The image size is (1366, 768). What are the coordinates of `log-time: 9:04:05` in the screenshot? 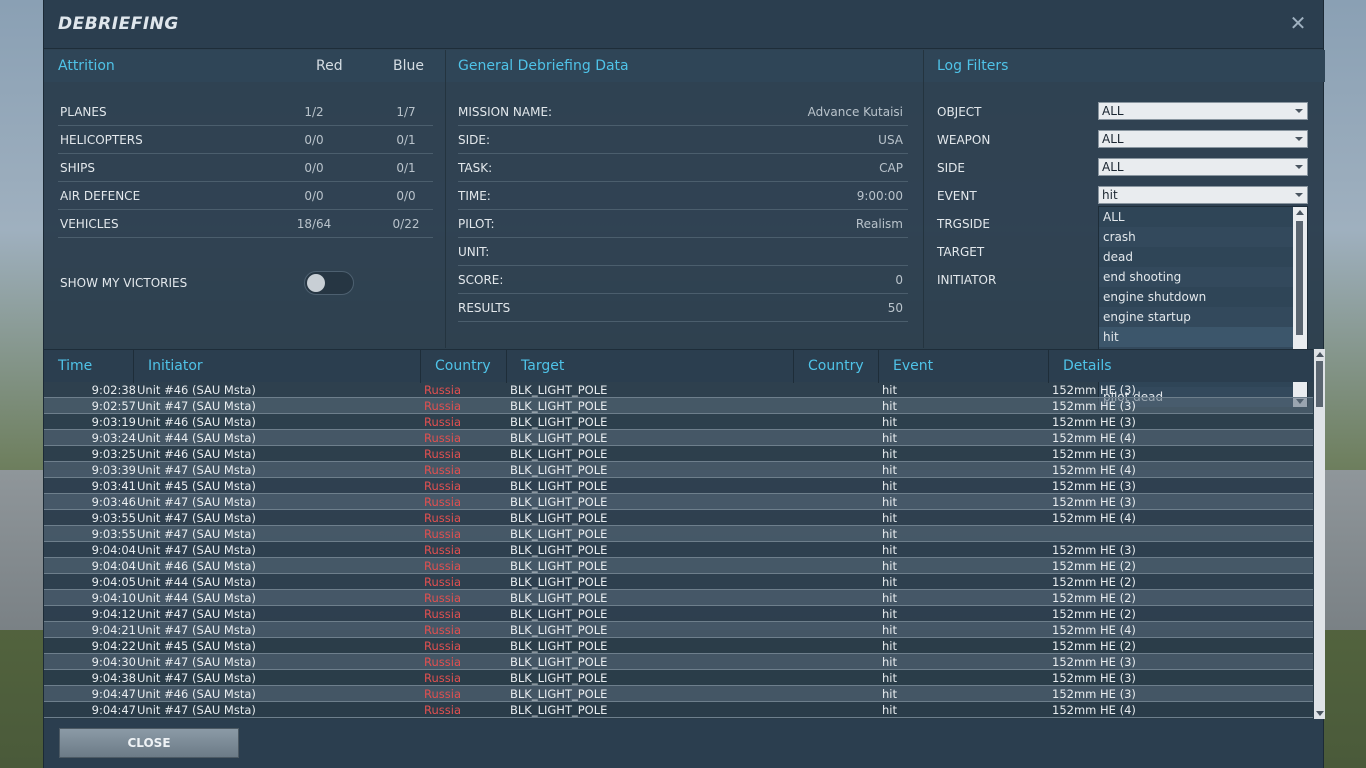 It's located at (113, 582).